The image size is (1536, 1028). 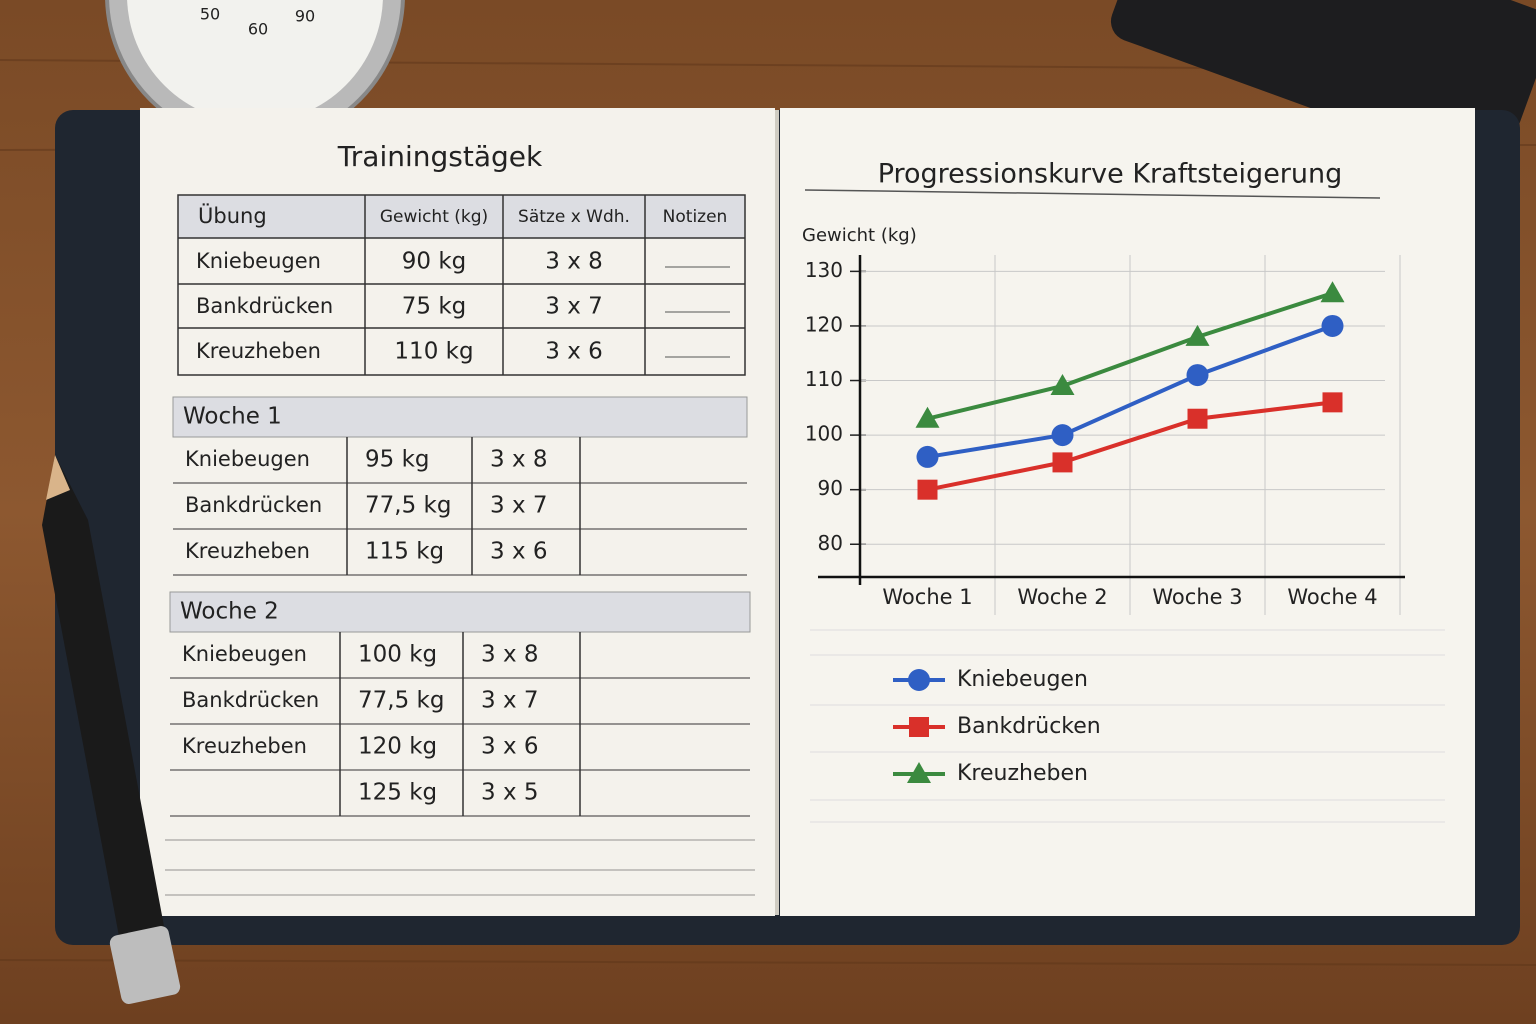 What do you see at coordinates (434, 217) in the screenshot?
I see `column-header: Gewicht (kg)` at bounding box center [434, 217].